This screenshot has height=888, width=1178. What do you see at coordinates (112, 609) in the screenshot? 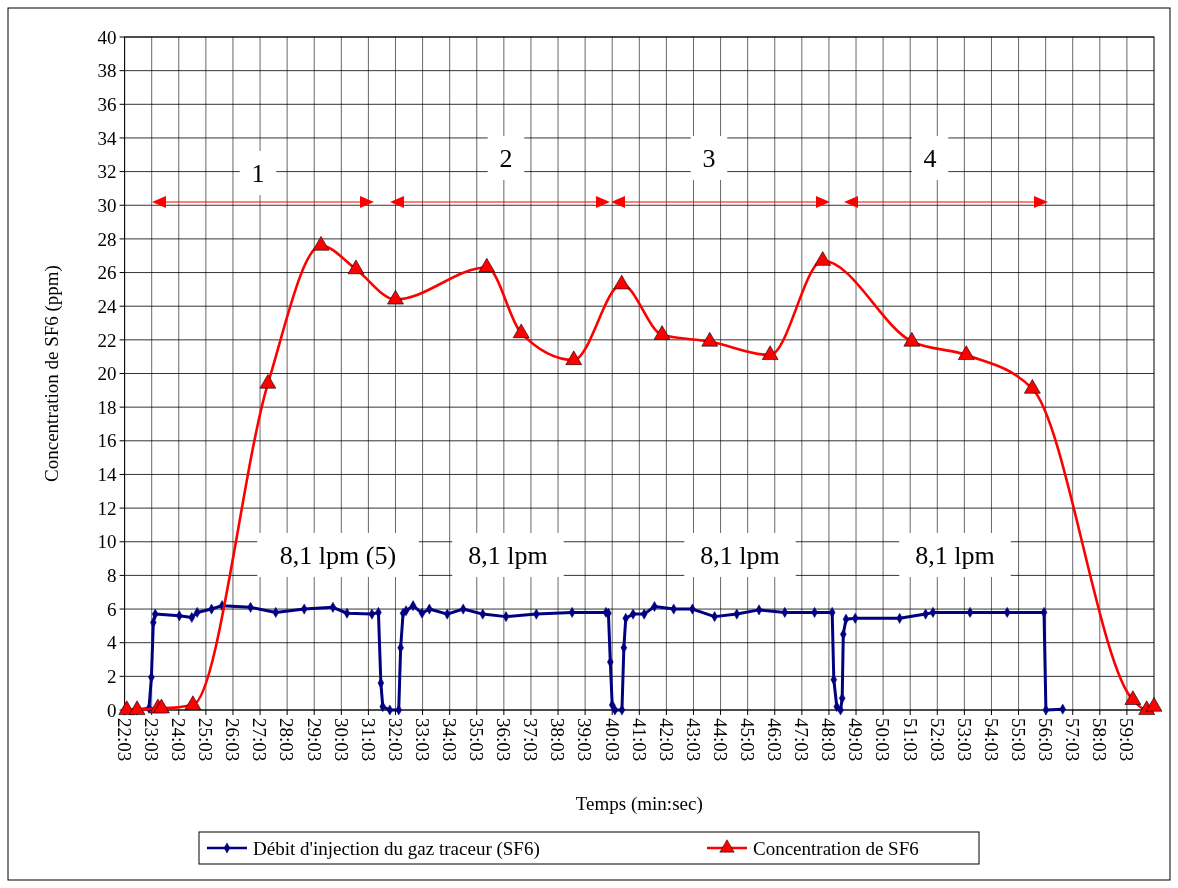
I see `y-tick-label: 6` at bounding box center [112, 609].